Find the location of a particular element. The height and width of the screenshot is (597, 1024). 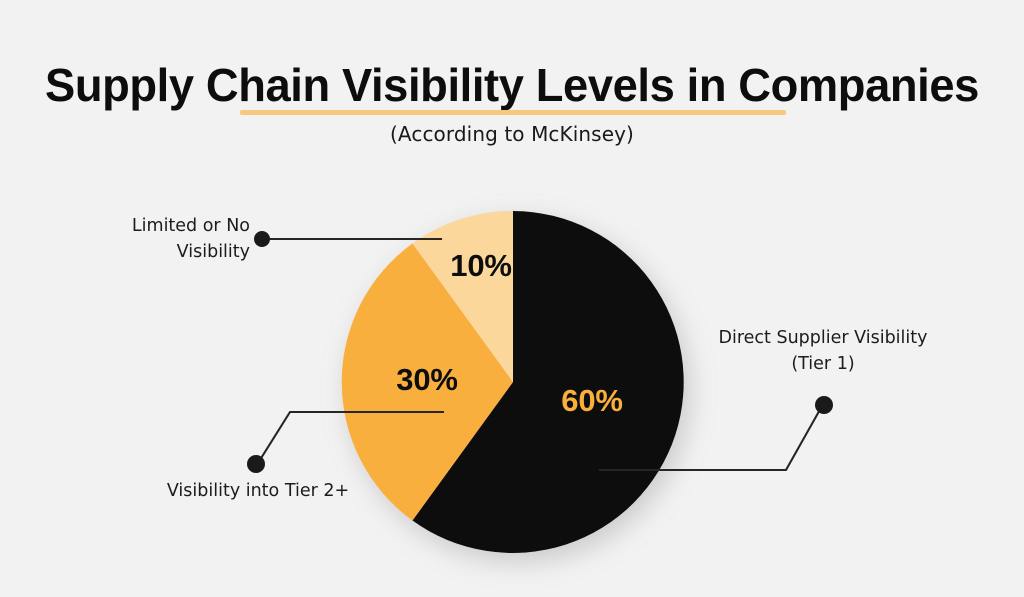

callout-label-limited-or-no-visibility-line1: Limited or No is located at coordinates (190, 226).